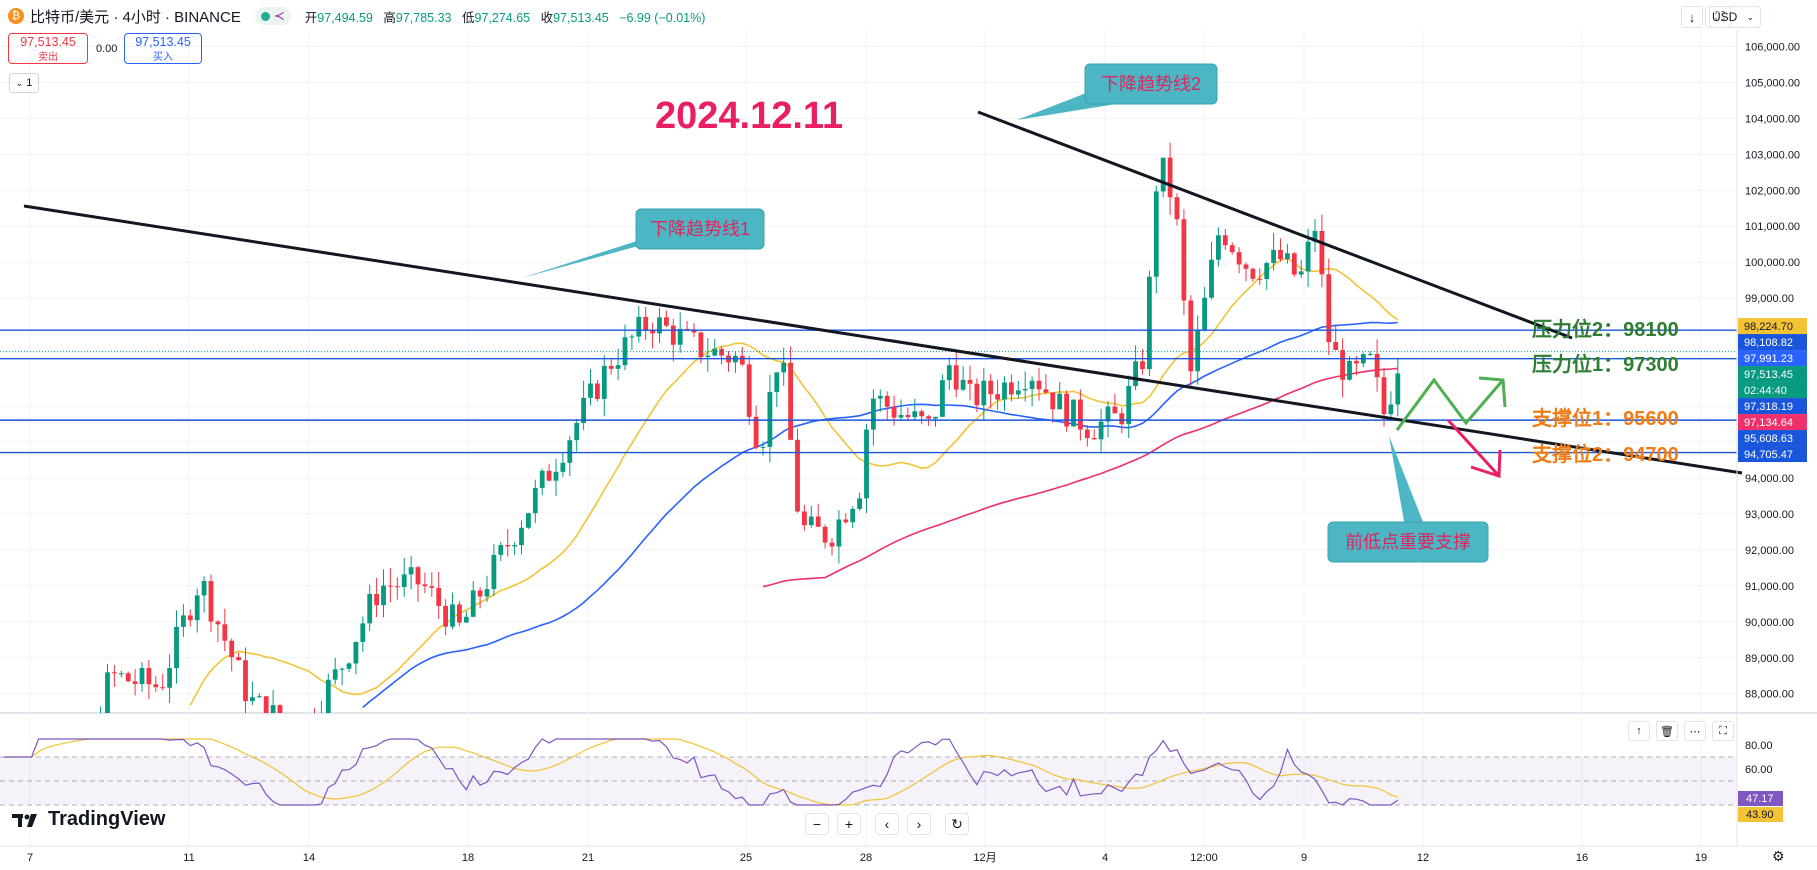 This screenshot has width=1817, height=870. I want to click on price-tick-label: 92,000.00, so click(1769, 551).